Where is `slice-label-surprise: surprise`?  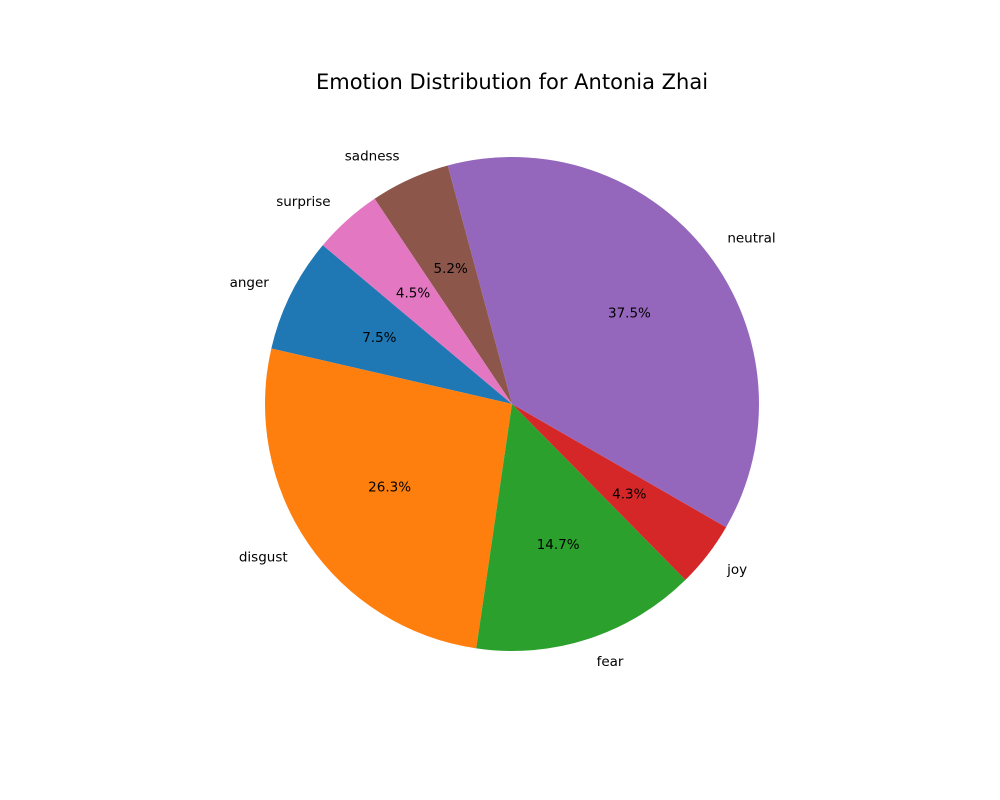 slice-label-surprise: surprise is located at coordinates (303, 202).